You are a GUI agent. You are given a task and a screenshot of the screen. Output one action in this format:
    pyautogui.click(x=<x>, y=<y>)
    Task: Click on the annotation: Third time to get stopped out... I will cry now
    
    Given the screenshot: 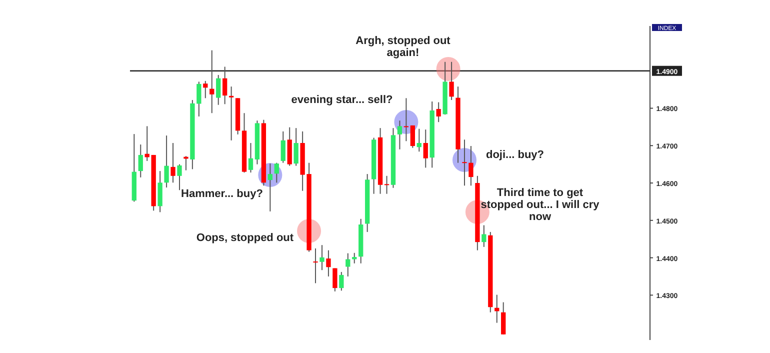 What is the action you would take?
    pyautogui.click(x=540, y=205)
    